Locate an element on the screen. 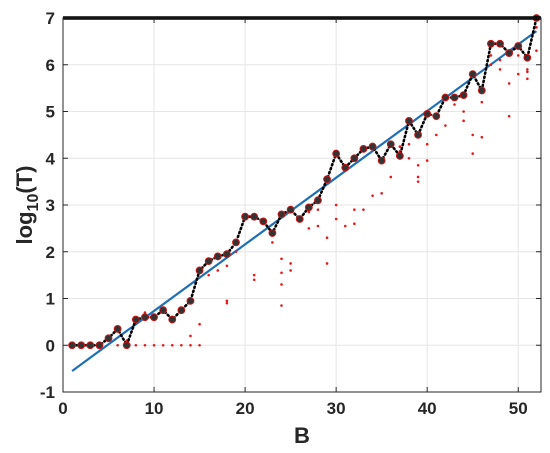 The height and width of the screenshot is (453, 550). y-tick-label: 1 is located at coordinates (50, 299).